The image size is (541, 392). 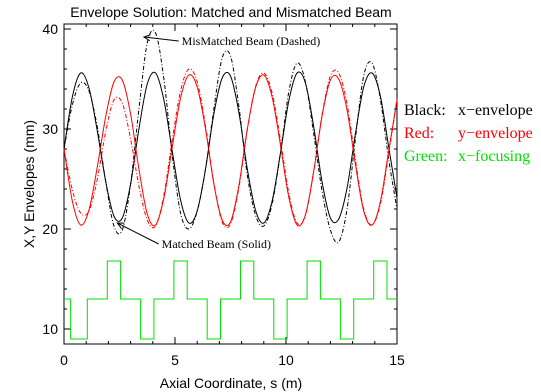 I want to click on annotation-text: Matched Beam (Solid), so click(x=216, y=244).